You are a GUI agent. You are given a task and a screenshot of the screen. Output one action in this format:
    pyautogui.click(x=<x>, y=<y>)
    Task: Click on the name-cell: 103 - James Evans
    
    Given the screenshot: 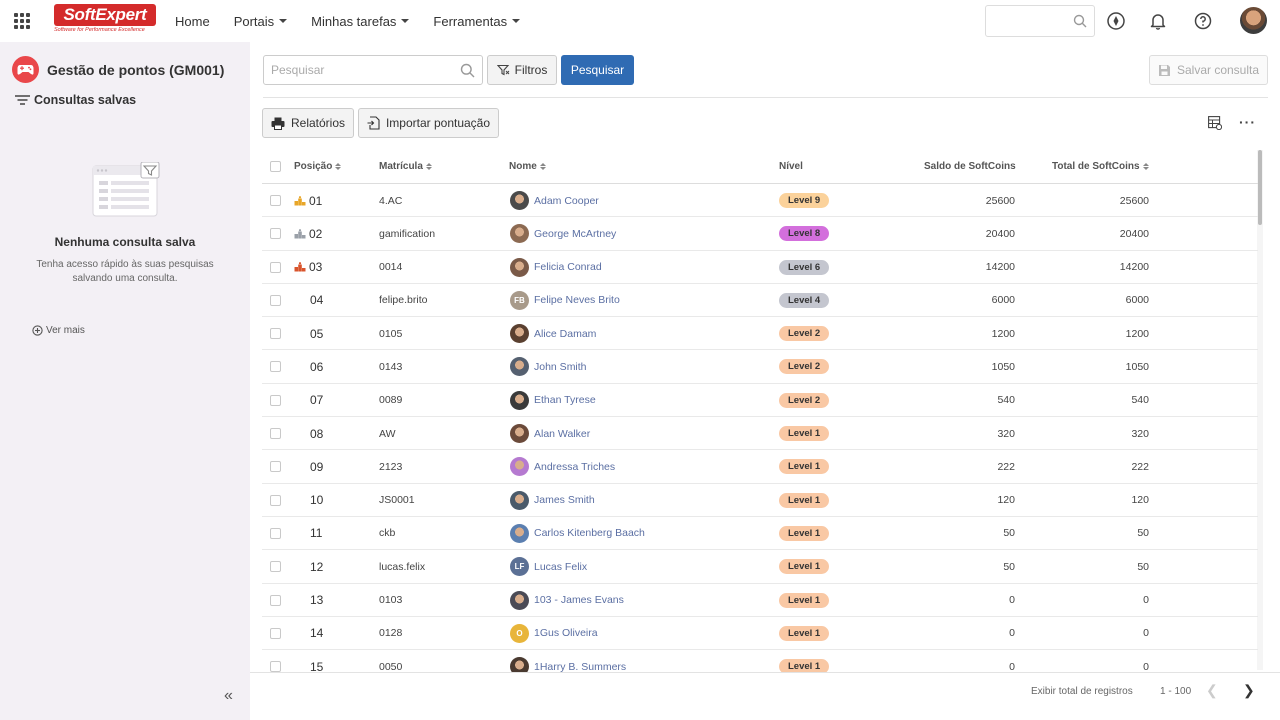 What is the action you would take?
    pyautogui.click(x=567, y=600)
    